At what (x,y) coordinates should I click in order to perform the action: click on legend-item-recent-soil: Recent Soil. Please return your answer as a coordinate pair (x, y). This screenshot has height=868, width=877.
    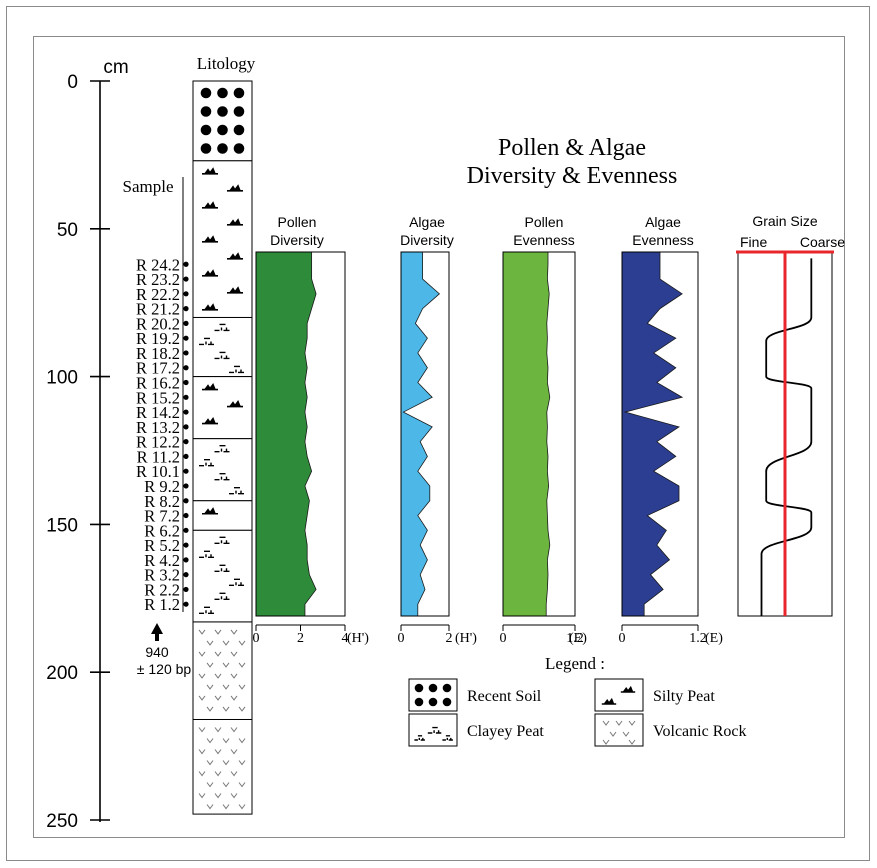
    Looking at the image, I should click on (475, 695).